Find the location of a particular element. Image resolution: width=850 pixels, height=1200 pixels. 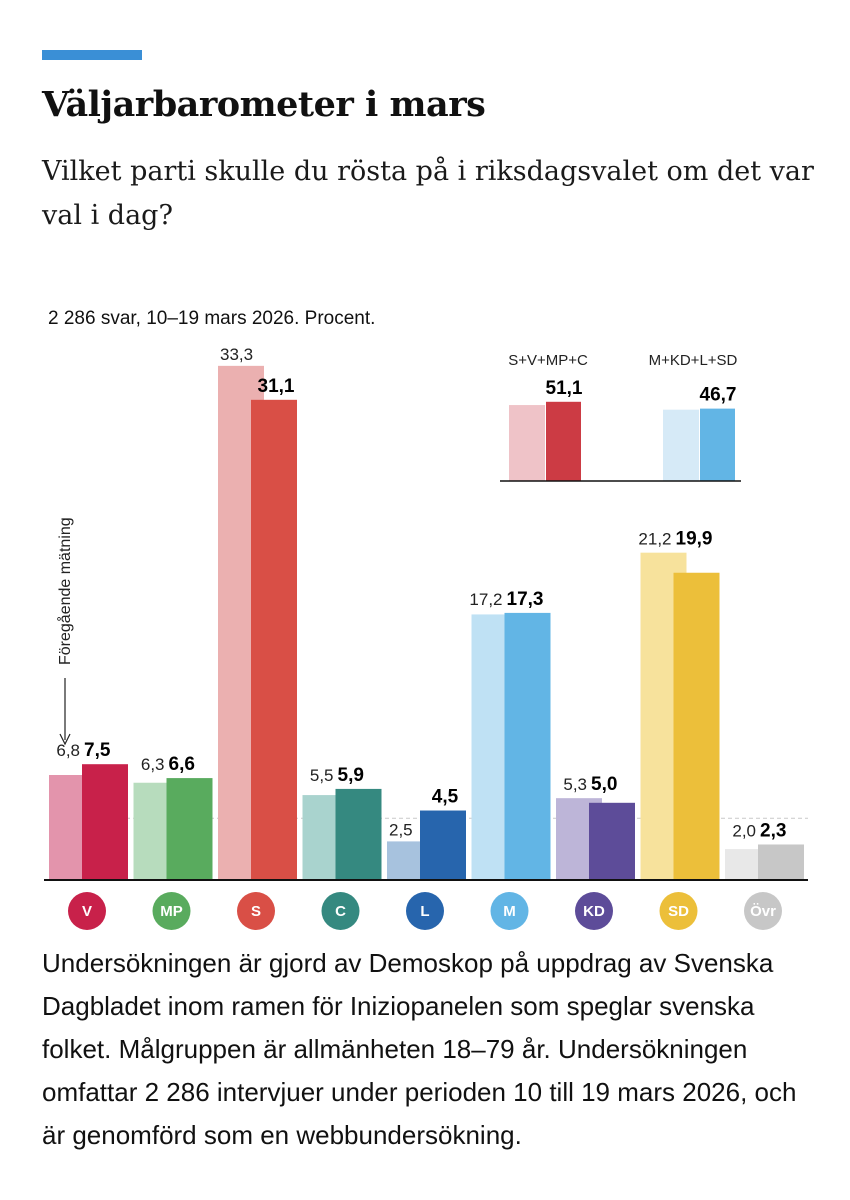

label-previous: 2,5 is located at coordinates (401, 829).